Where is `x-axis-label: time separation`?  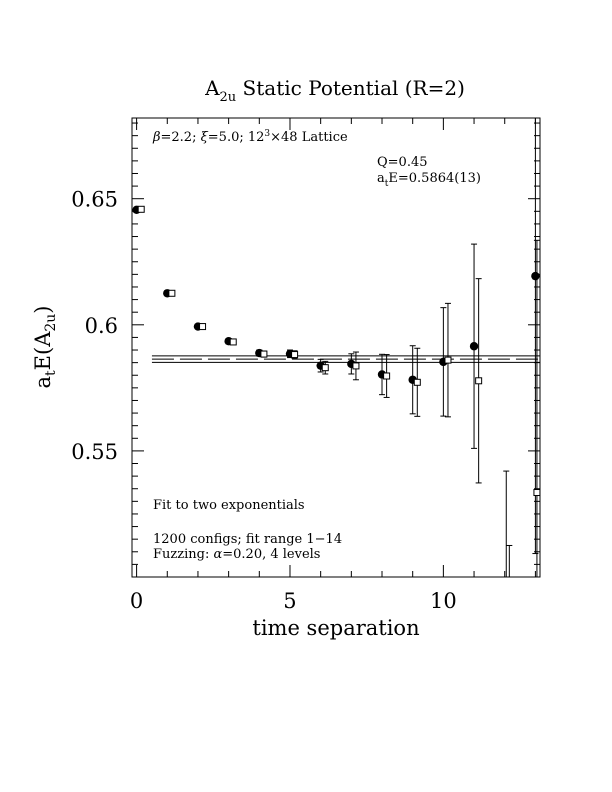 x-axis-label: time separation is located at coordinates (335, 628).